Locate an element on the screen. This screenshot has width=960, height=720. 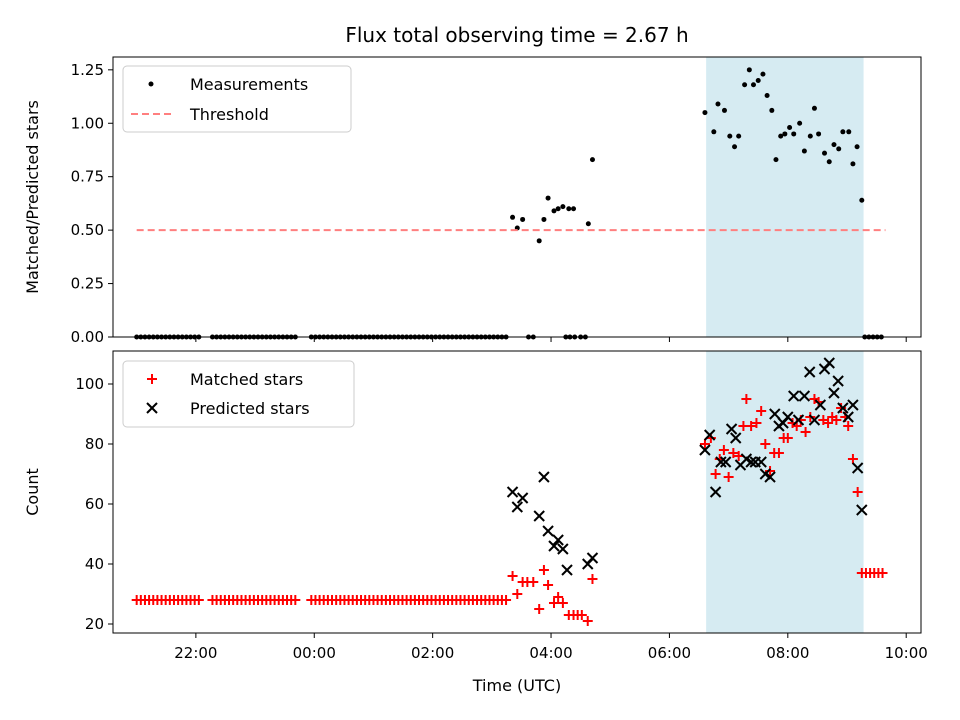
x-tick-label: 04:00 is located at coordinates (550, 653).